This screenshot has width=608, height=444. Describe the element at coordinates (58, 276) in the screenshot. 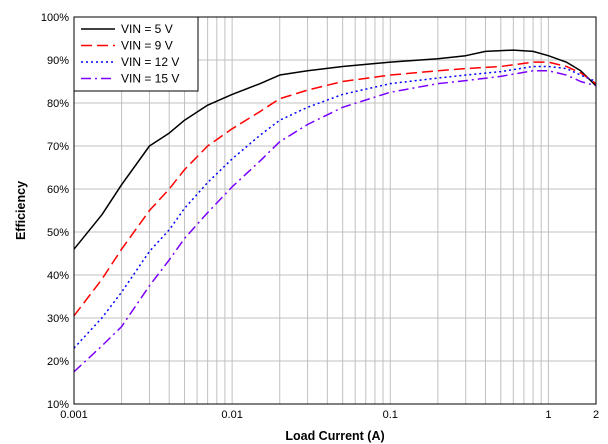

I see `y-tick-label: 40%` at that location.